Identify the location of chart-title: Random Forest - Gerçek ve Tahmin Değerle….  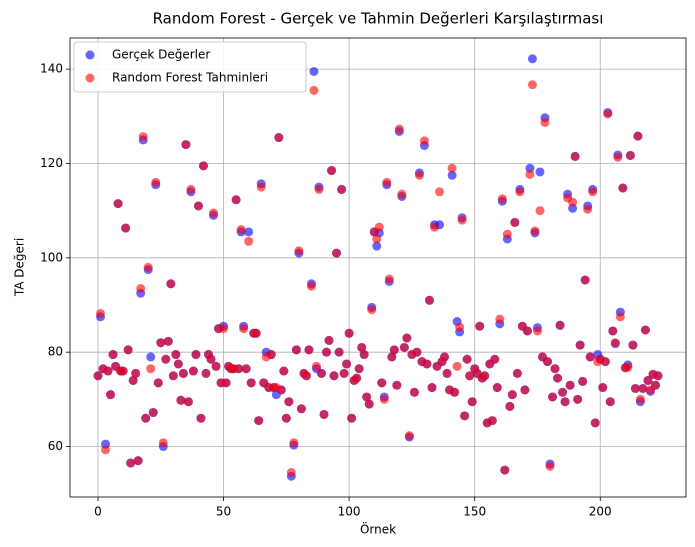
(378, 19).